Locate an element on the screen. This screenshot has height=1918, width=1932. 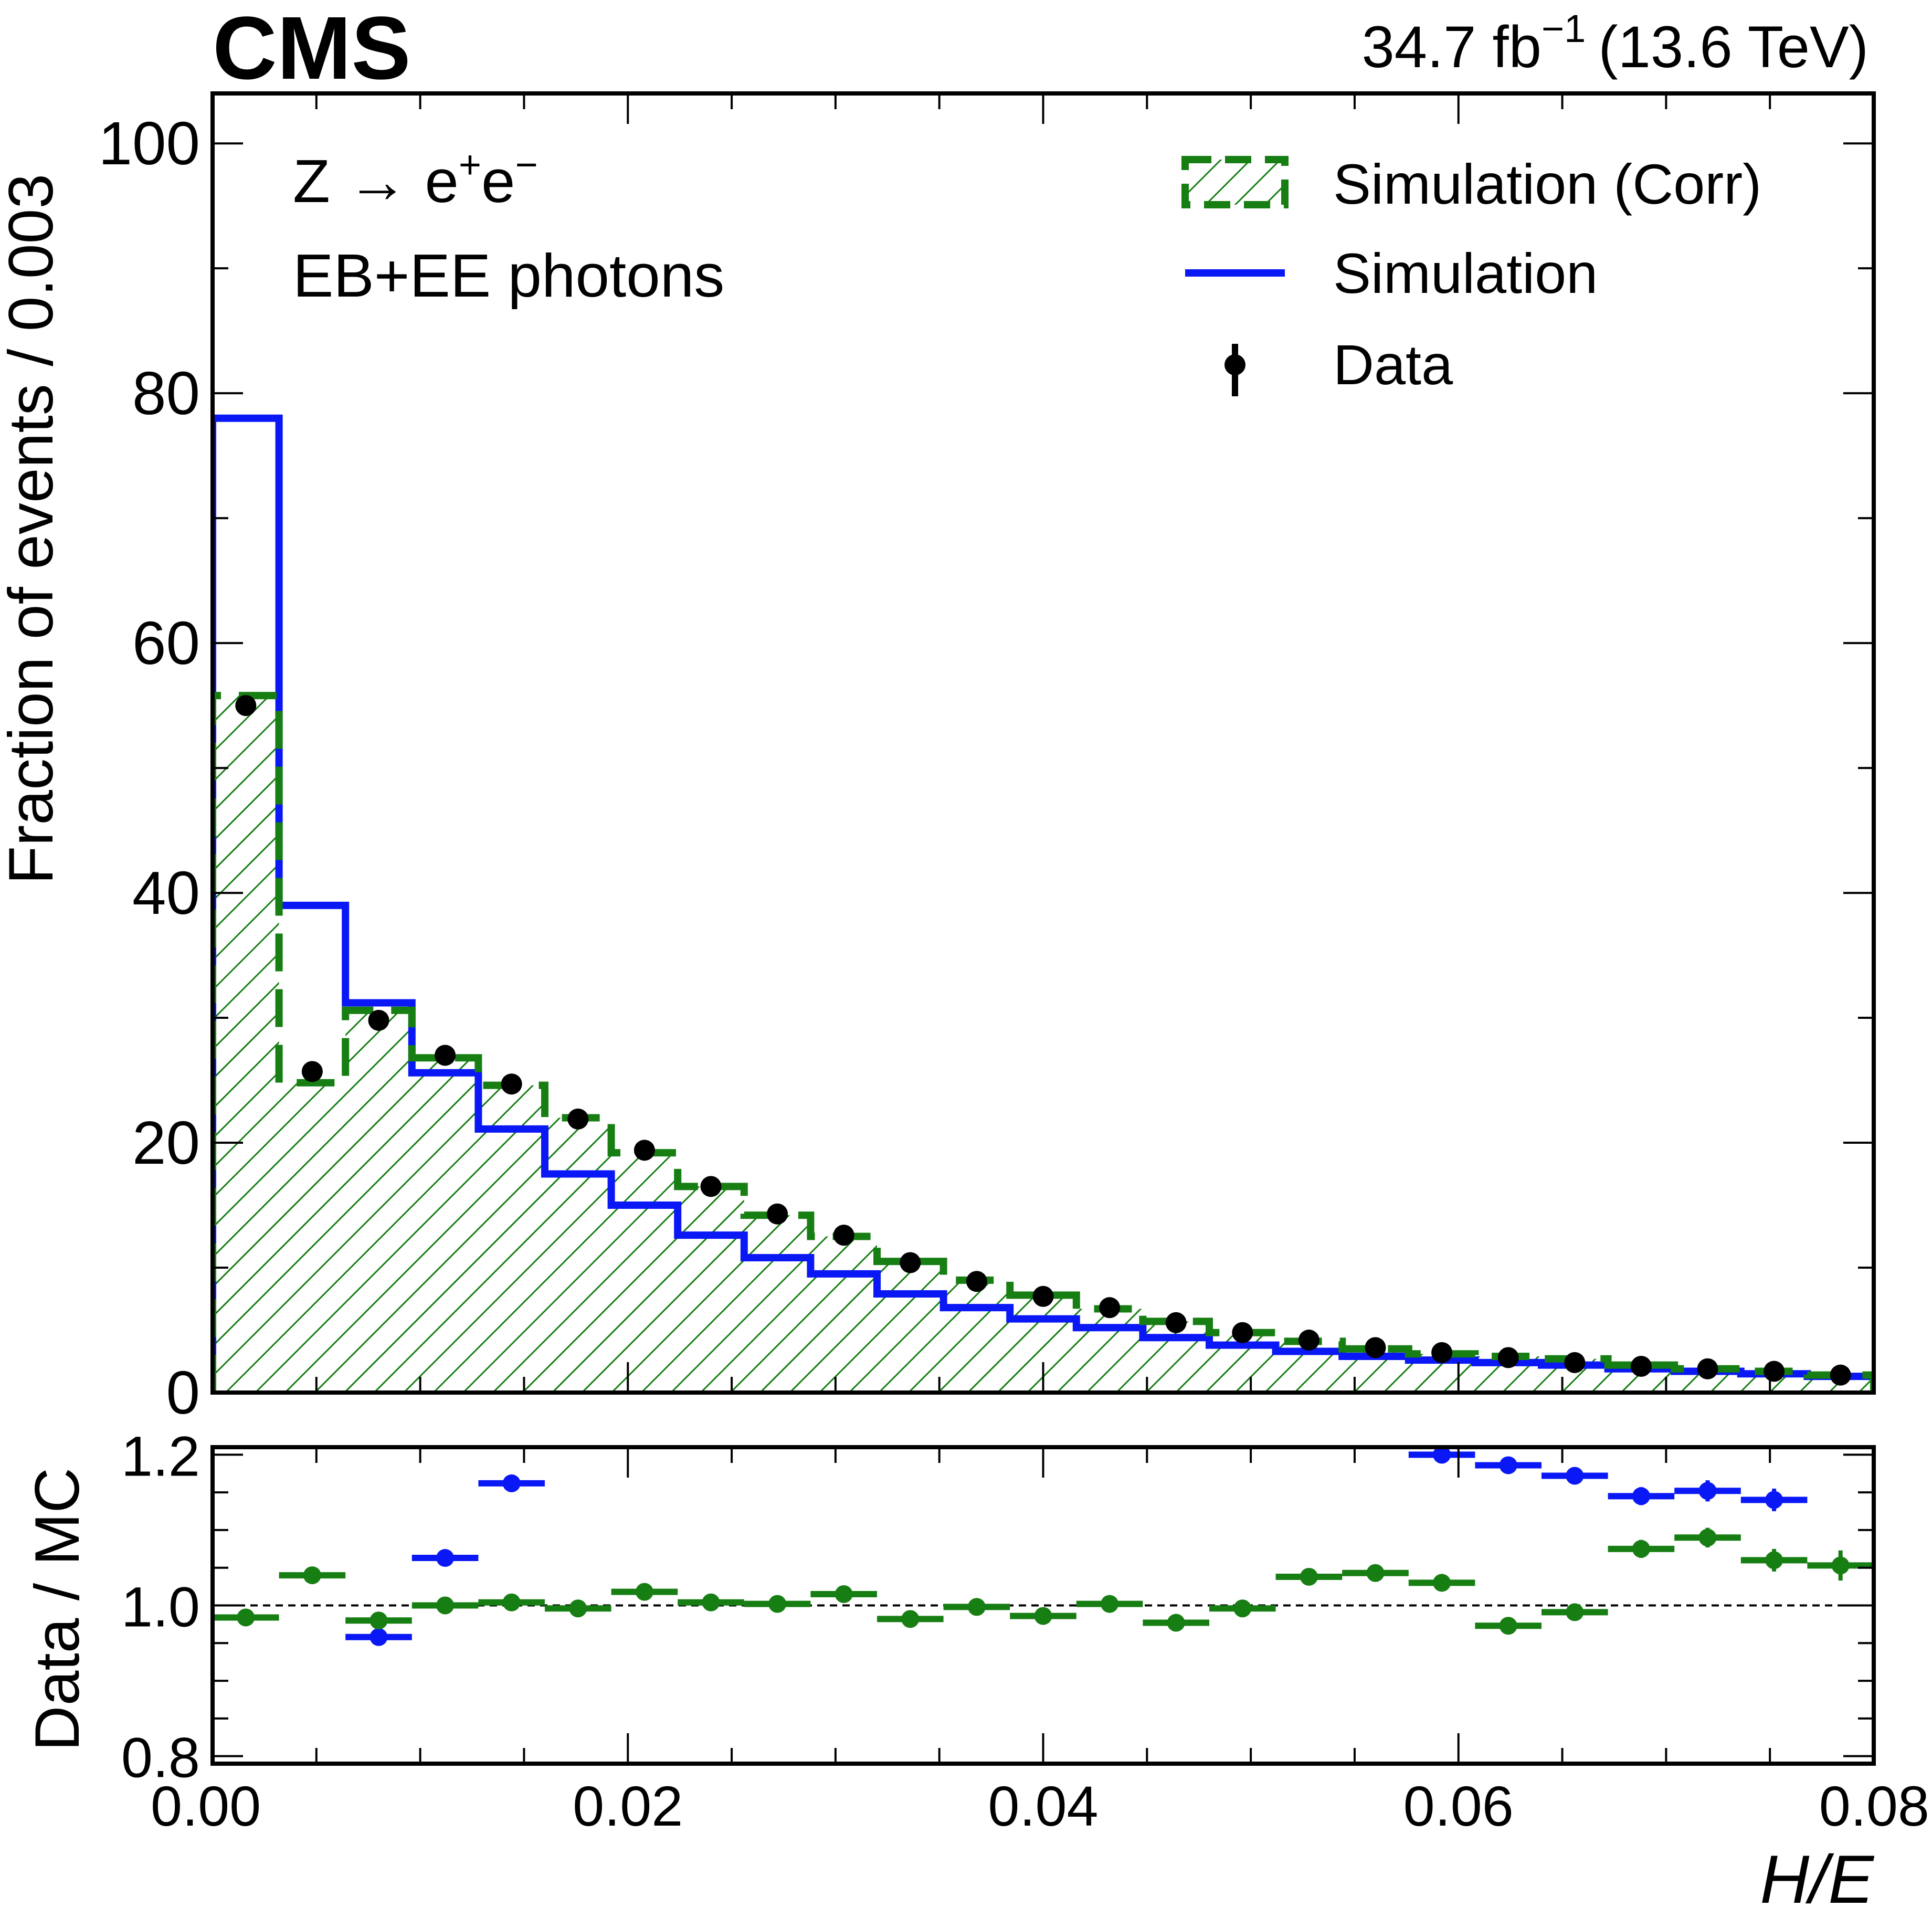
main-y-axis-label: Fraction of events / 0.003 is located at coordinates (33, 529).